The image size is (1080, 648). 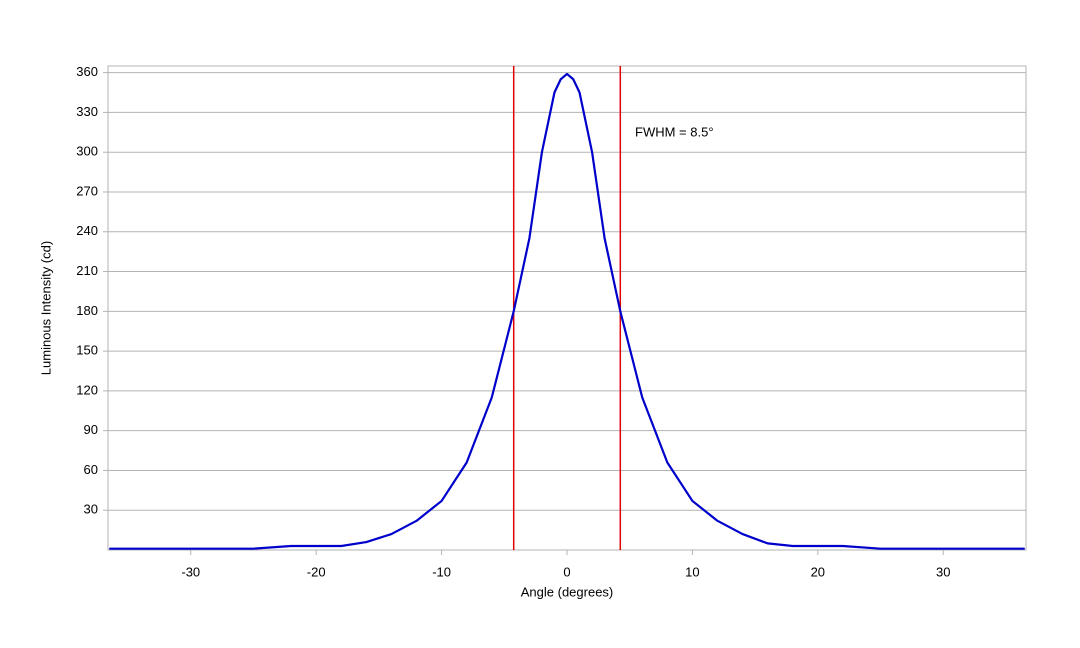 What do you see at coordinates (87, 230) in the screenshot?
I see `y-tick-label: 240` at bounding box center [87, 230].